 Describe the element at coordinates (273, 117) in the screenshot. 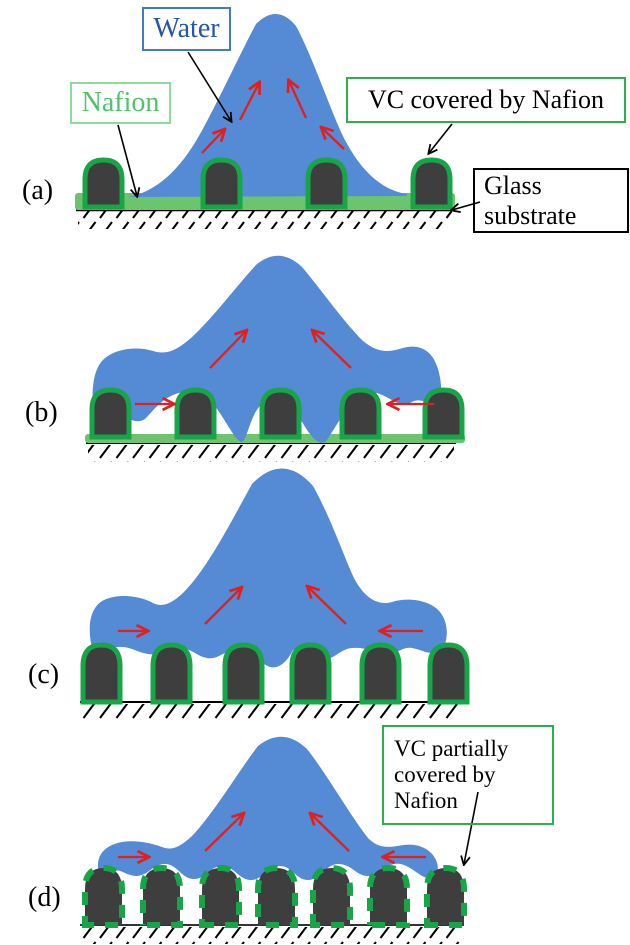

I see `evaporation-arrows-a` at that location.